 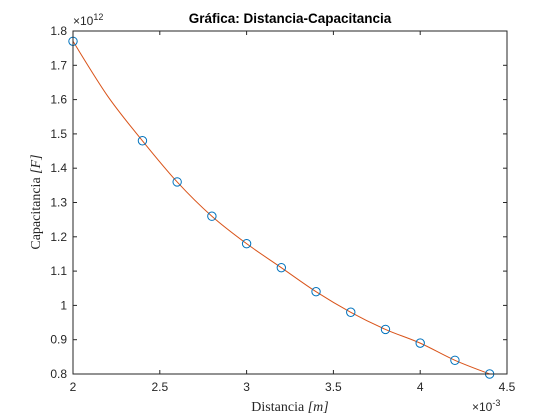 I want to click on x-tick-label: 3.5, so click(x=333, y=387).